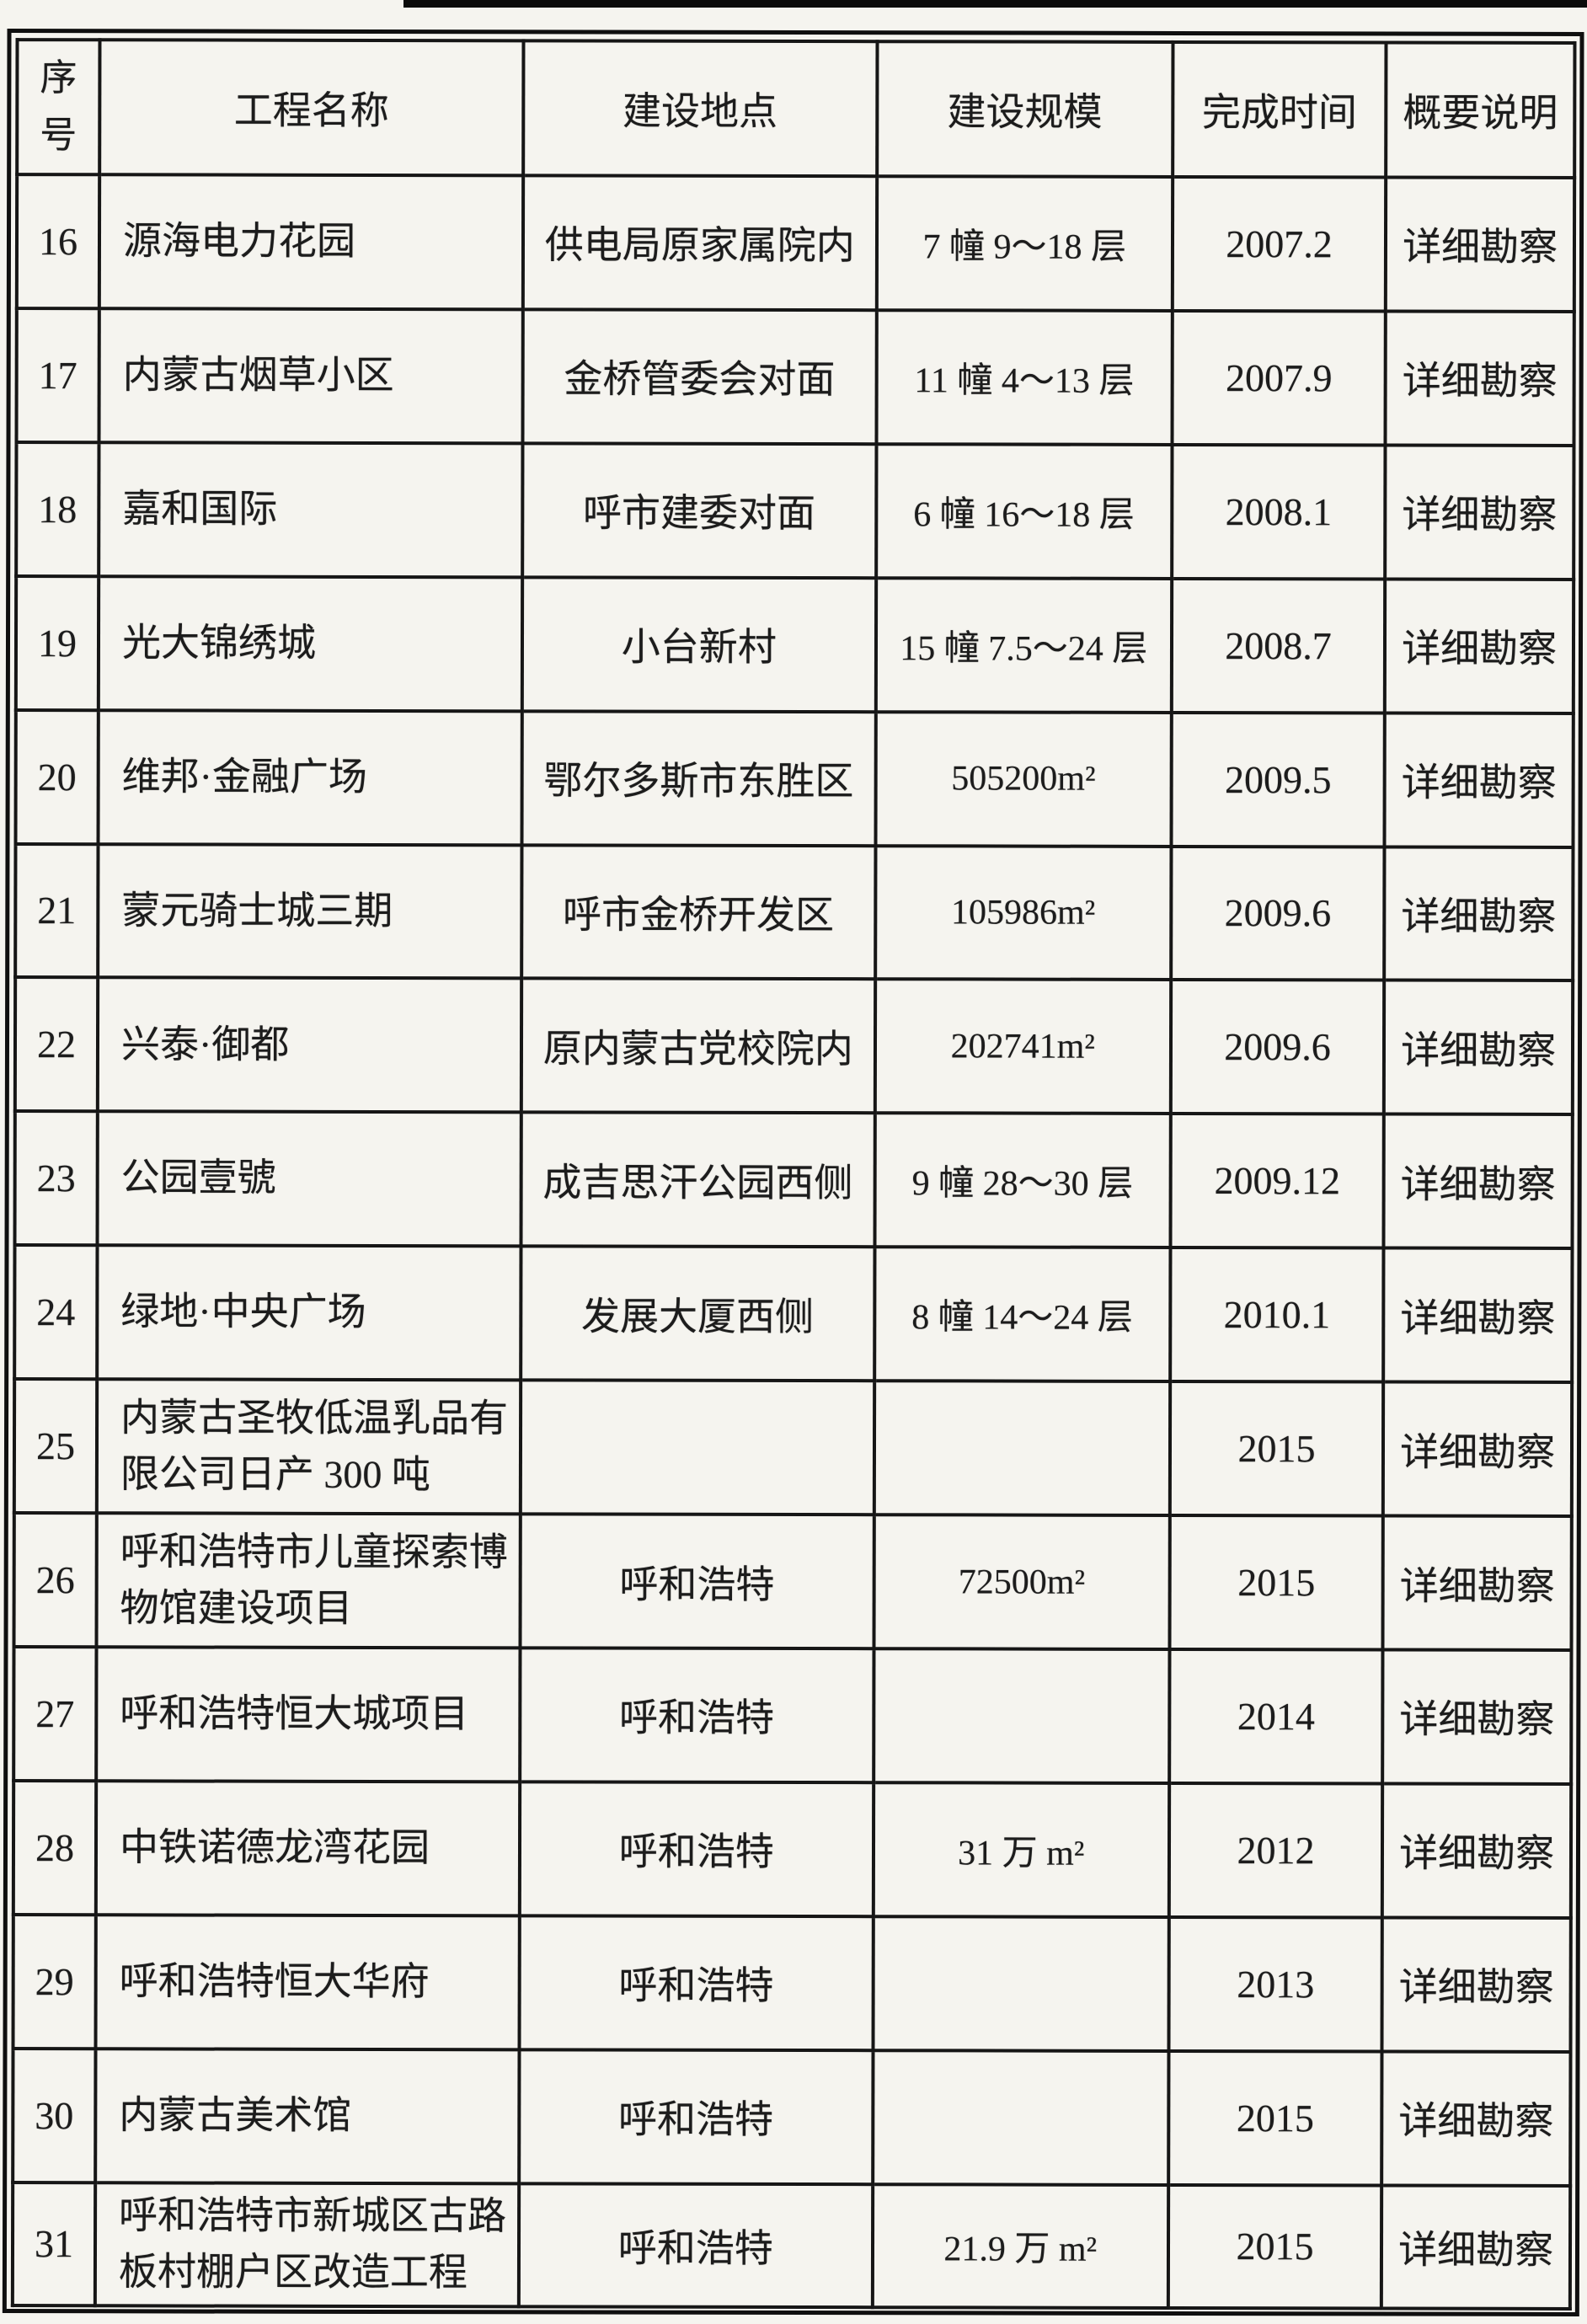 The width and height of the screenshot is (1587, 2324). What do you see at coordinates (55, 1847) in the screenshot?
I see `cell-no: 28` at bounding box center [55, 1847].